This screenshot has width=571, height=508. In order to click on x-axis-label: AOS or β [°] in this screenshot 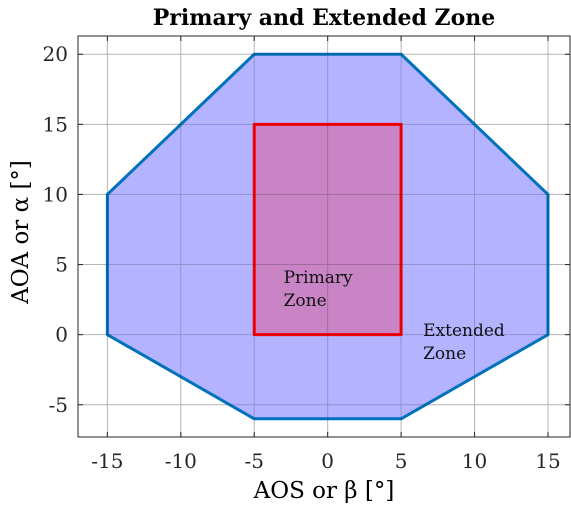, I will do `click(324, 491)`.